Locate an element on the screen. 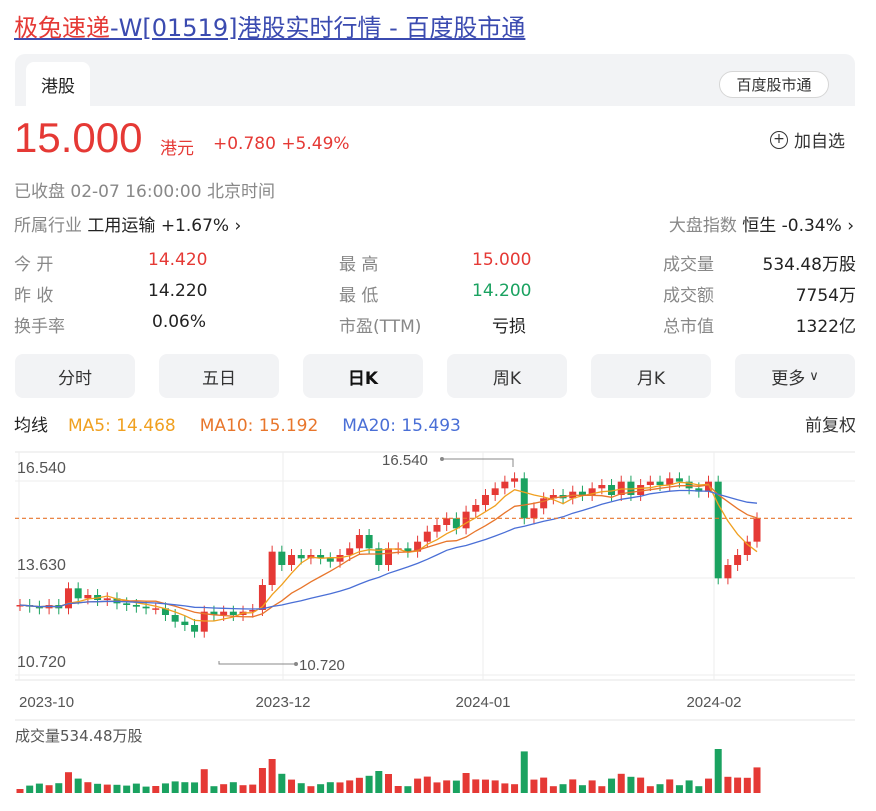  x-tick-label: 2024-02 is located at coordinates (713, 702).